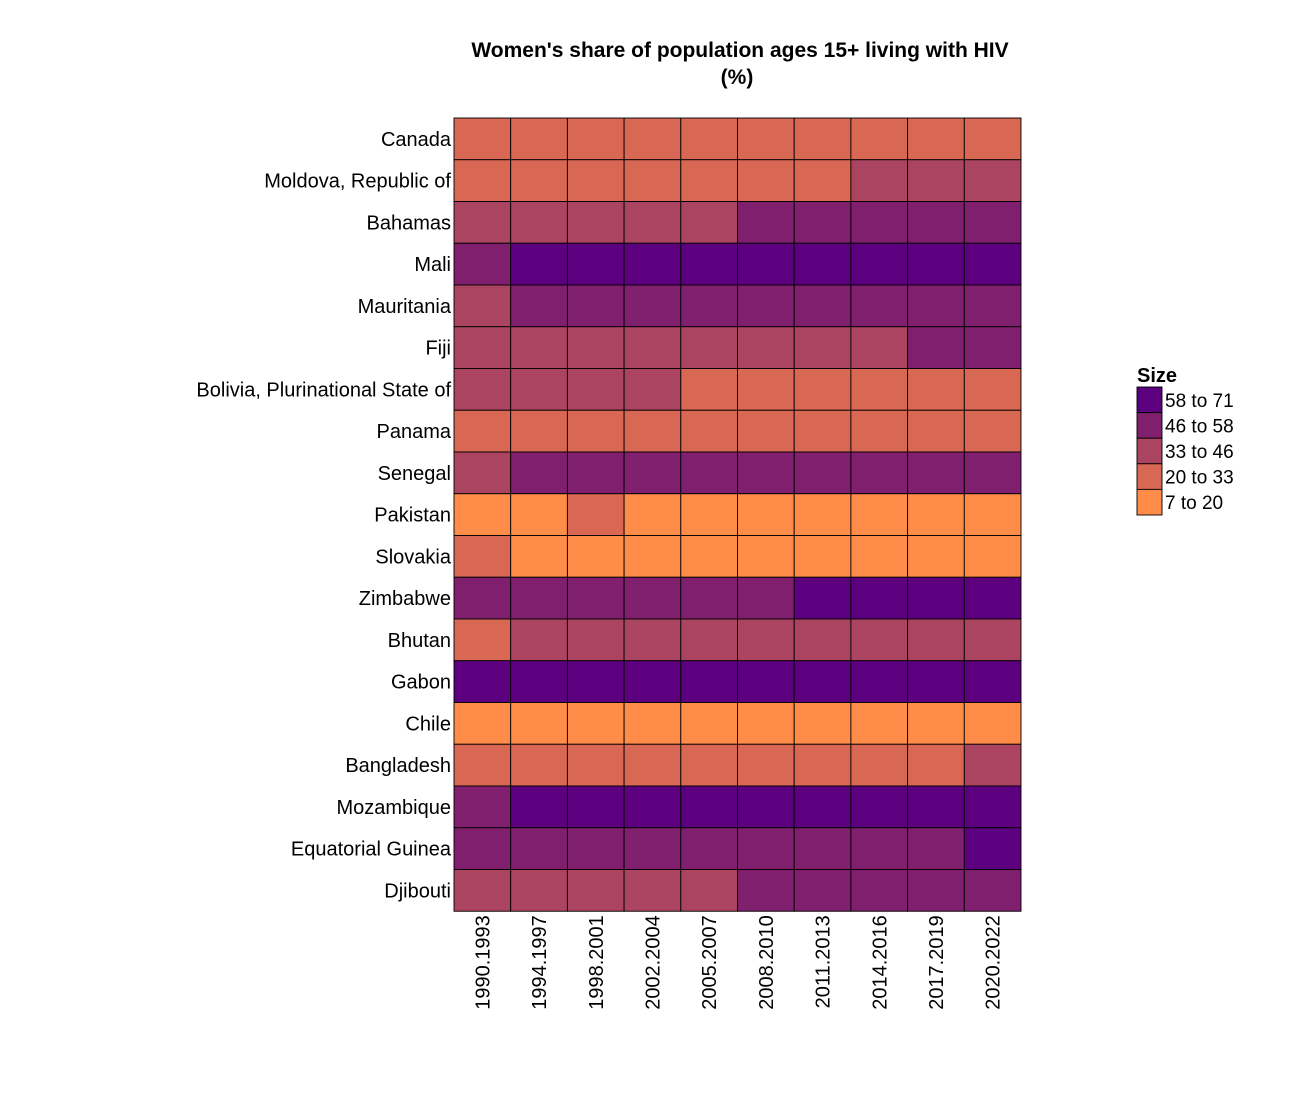  What do you see at coordinates (653, 962) in the screenshot?
I see `x-tick-label: 2002.2004` at bounding box center [653, 962].